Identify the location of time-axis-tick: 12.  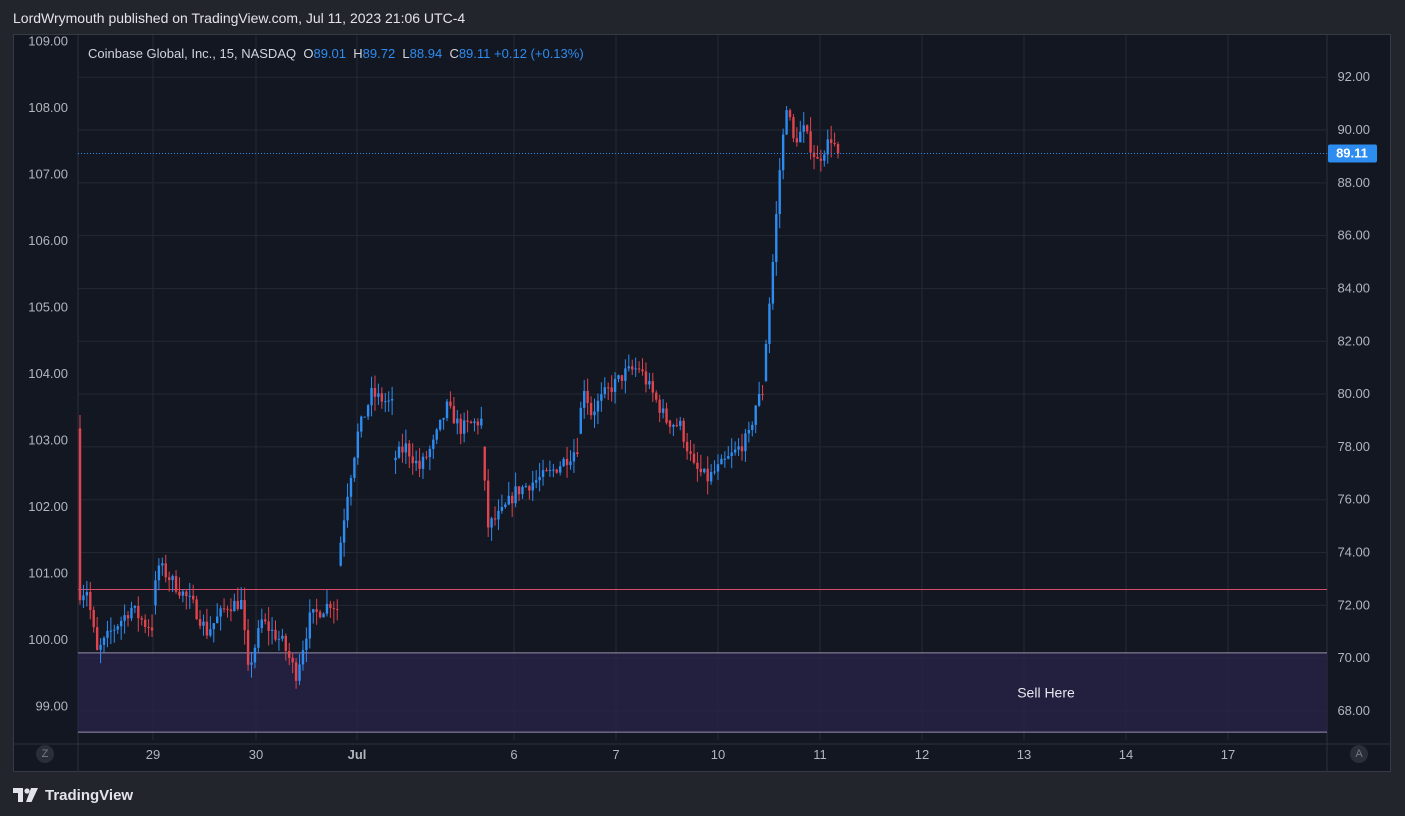
(922, 754).